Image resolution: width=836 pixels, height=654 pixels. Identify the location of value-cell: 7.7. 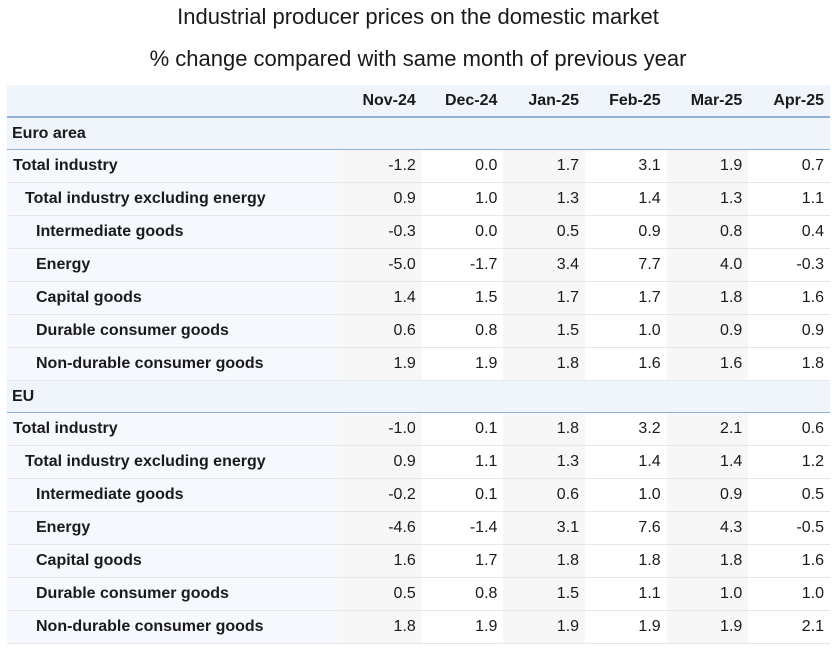
(626, 265).